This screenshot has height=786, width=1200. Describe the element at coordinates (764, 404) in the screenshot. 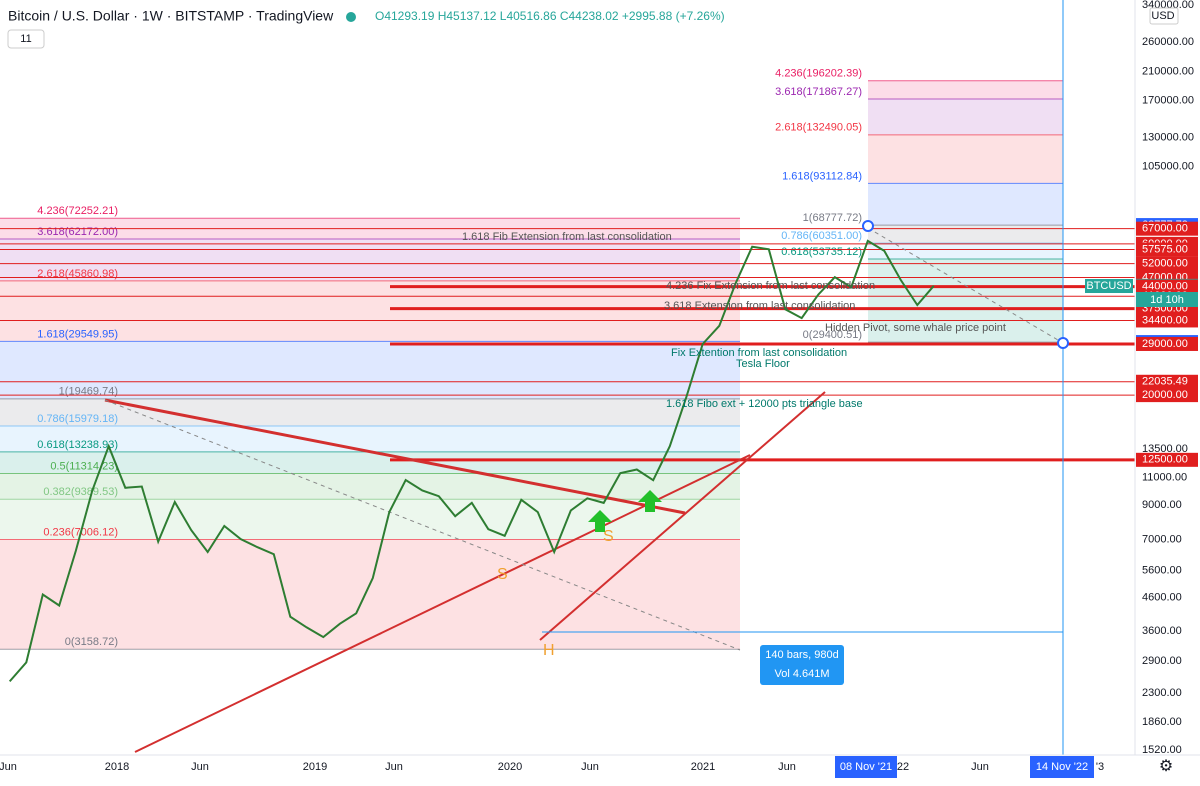

I see `annotation: 1.618 Fibo ext + 12000 pts triangle base` at that location.